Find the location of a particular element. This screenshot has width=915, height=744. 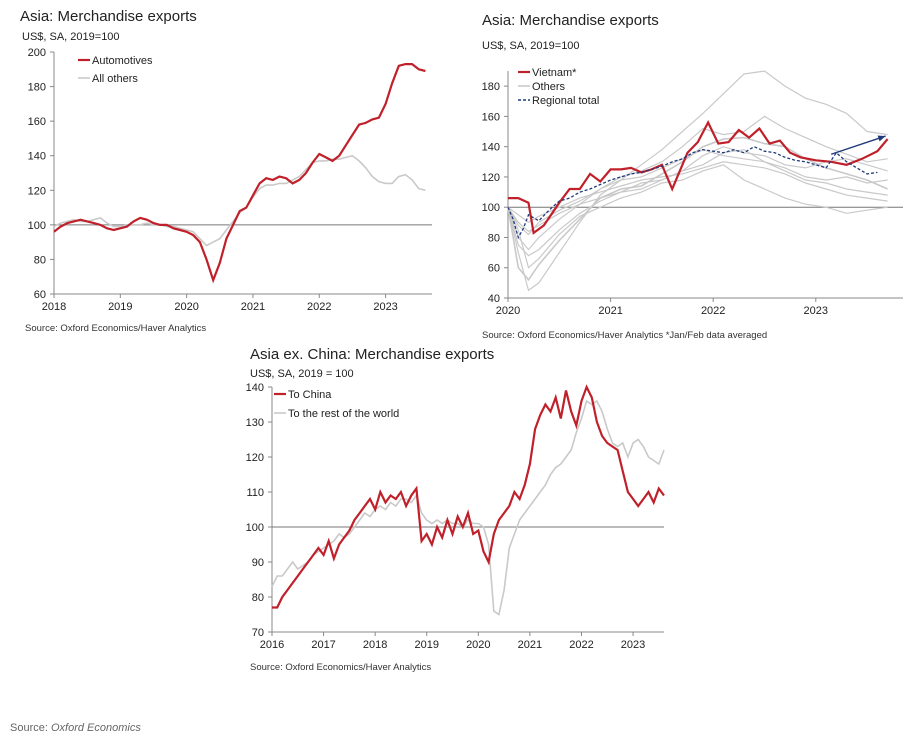

series-line-regional-total is located at coordinates (692, 192).